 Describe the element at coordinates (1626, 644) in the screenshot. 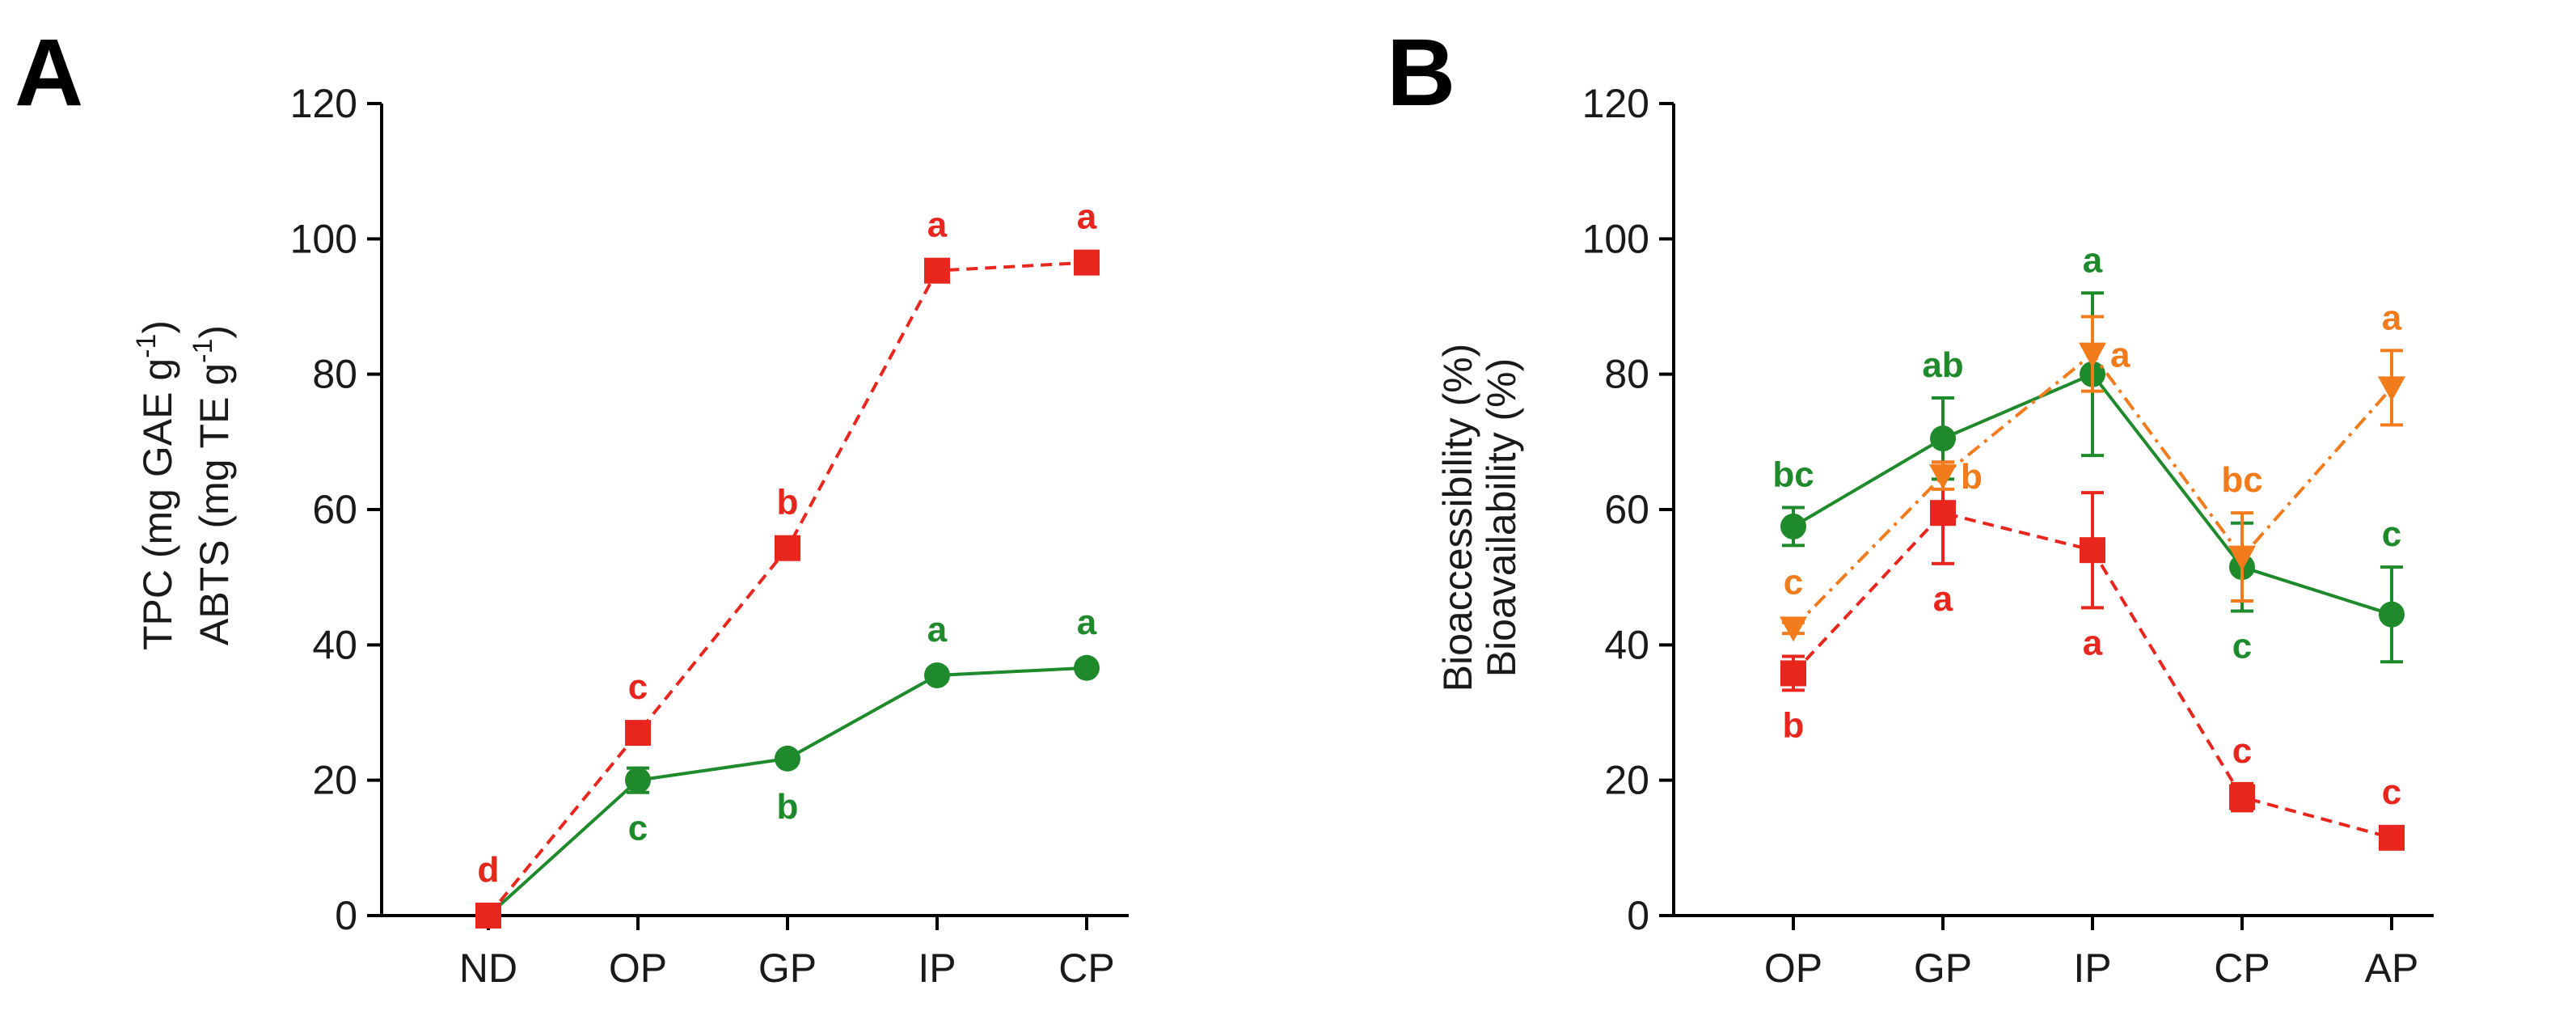

I see `panel-b-y-tick-label: 40` at that location.